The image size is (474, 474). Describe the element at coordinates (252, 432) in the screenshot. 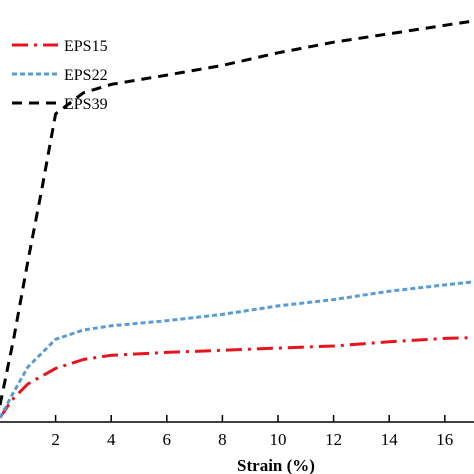

I see `tick-layer: 2 4 6 8 10 12 14 16` at that location.